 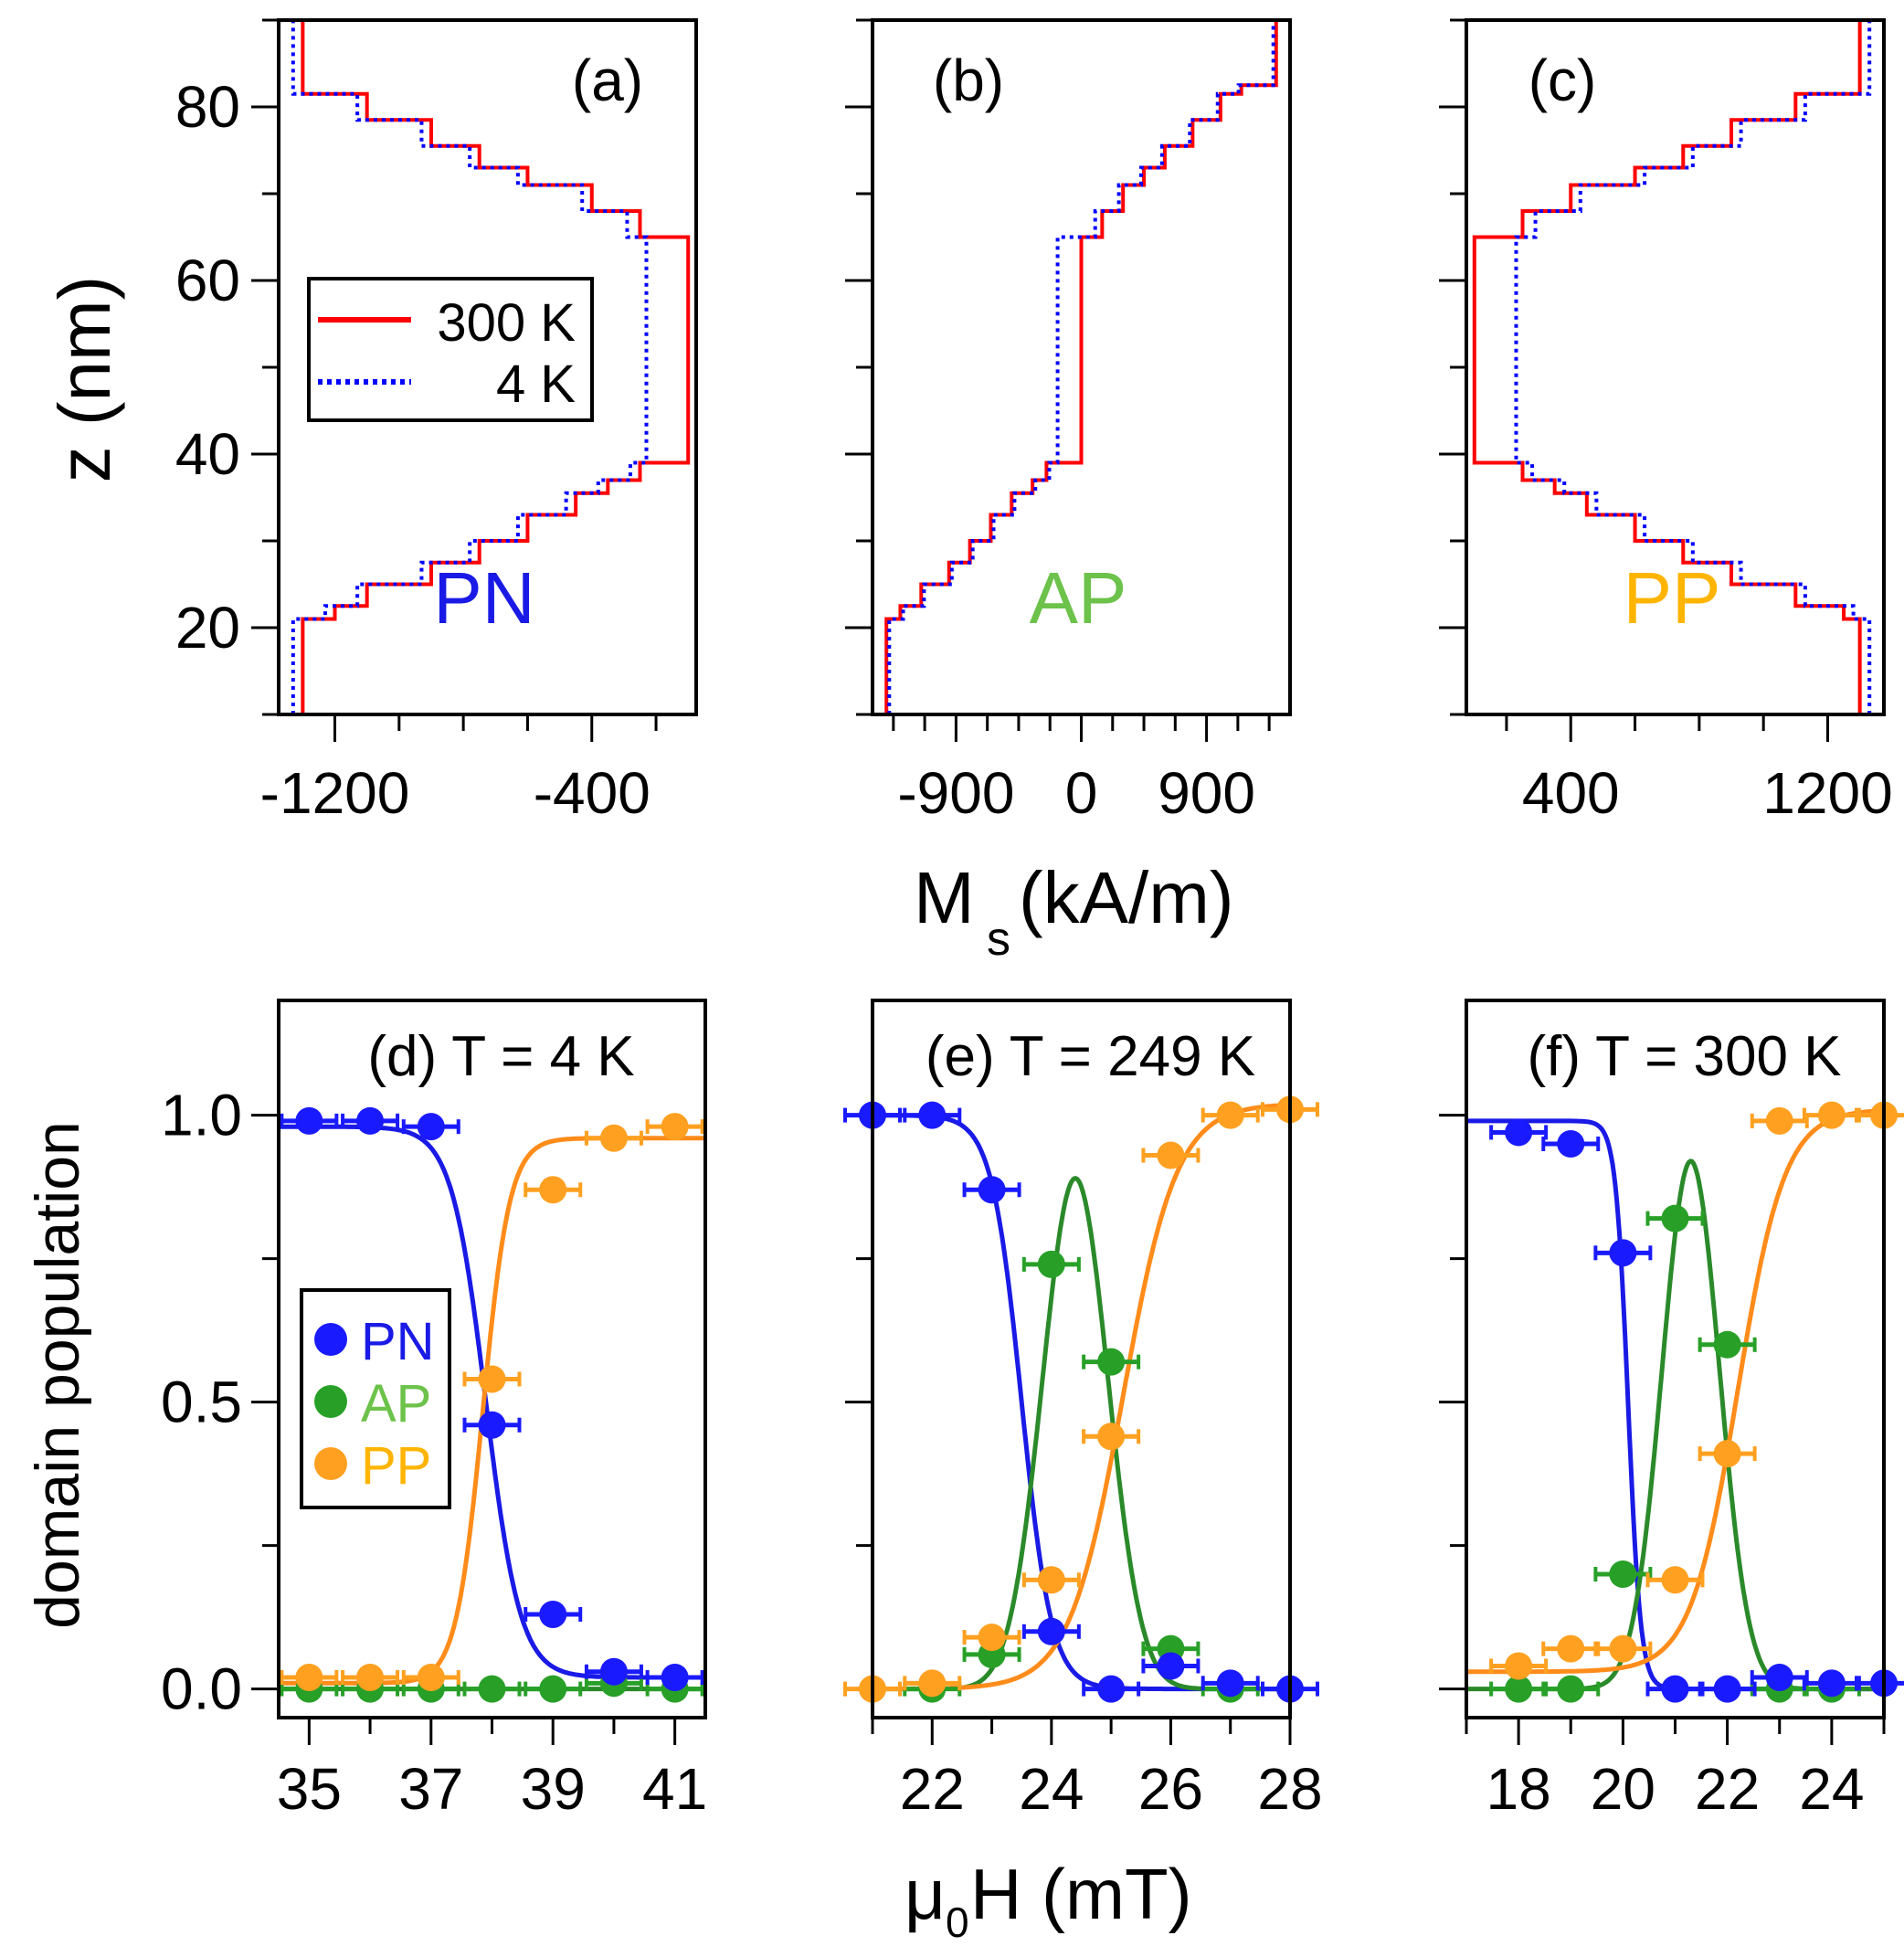 I want to click on legend-pn-marker, so click(x=330, y=1339).